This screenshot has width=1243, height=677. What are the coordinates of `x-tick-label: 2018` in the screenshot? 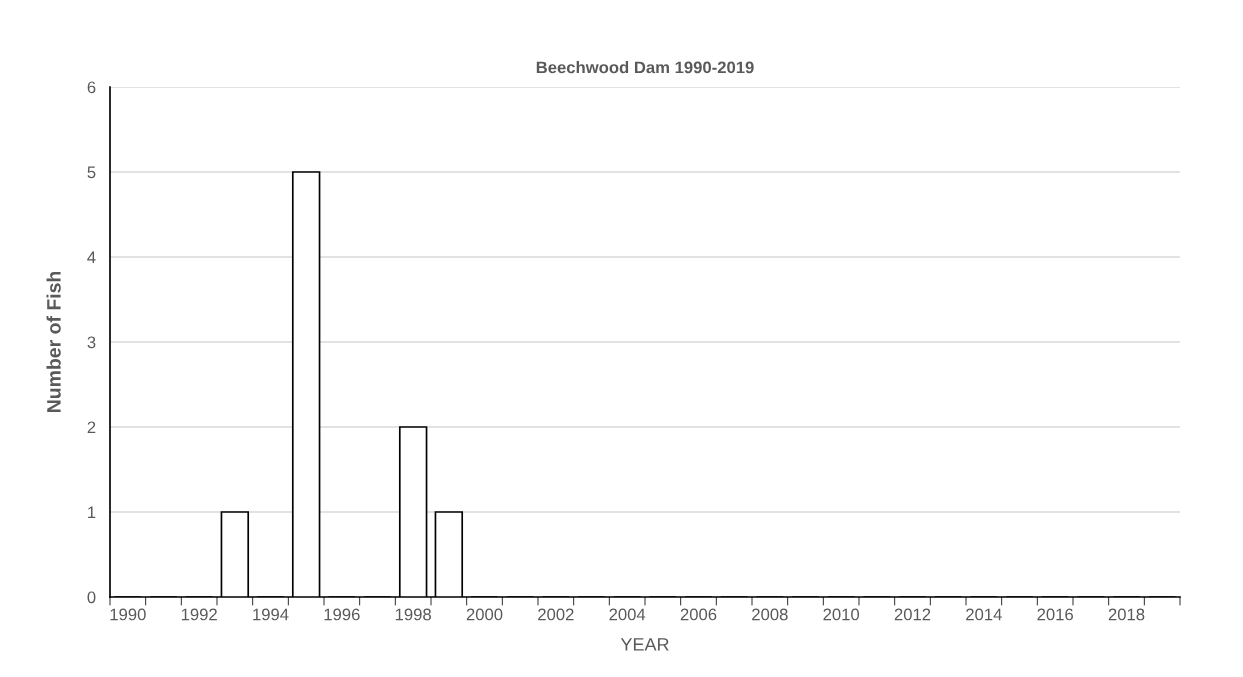 It's located at (1126, 614).